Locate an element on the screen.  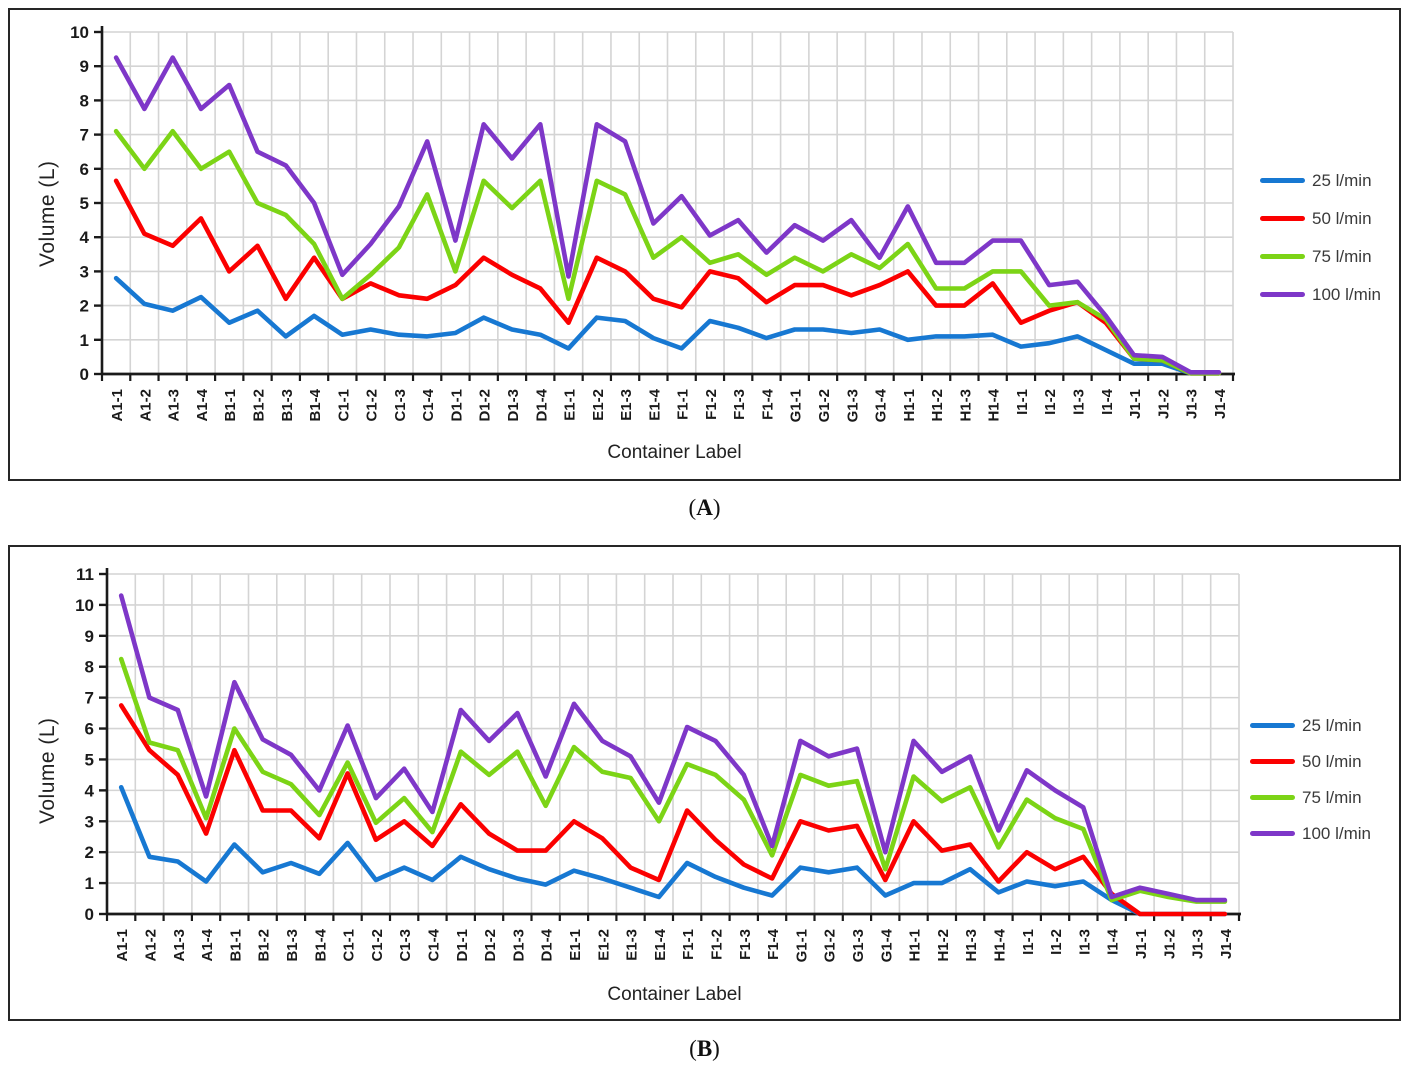
x-axis-title-a: Container Label is located at coordinates (674, 452).